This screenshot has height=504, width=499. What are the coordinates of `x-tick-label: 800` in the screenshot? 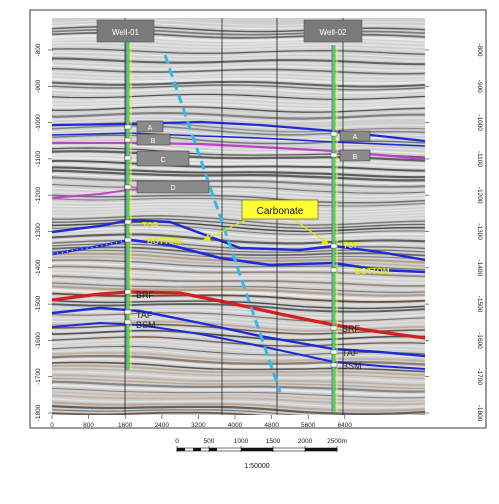 It's located at (88, 425).